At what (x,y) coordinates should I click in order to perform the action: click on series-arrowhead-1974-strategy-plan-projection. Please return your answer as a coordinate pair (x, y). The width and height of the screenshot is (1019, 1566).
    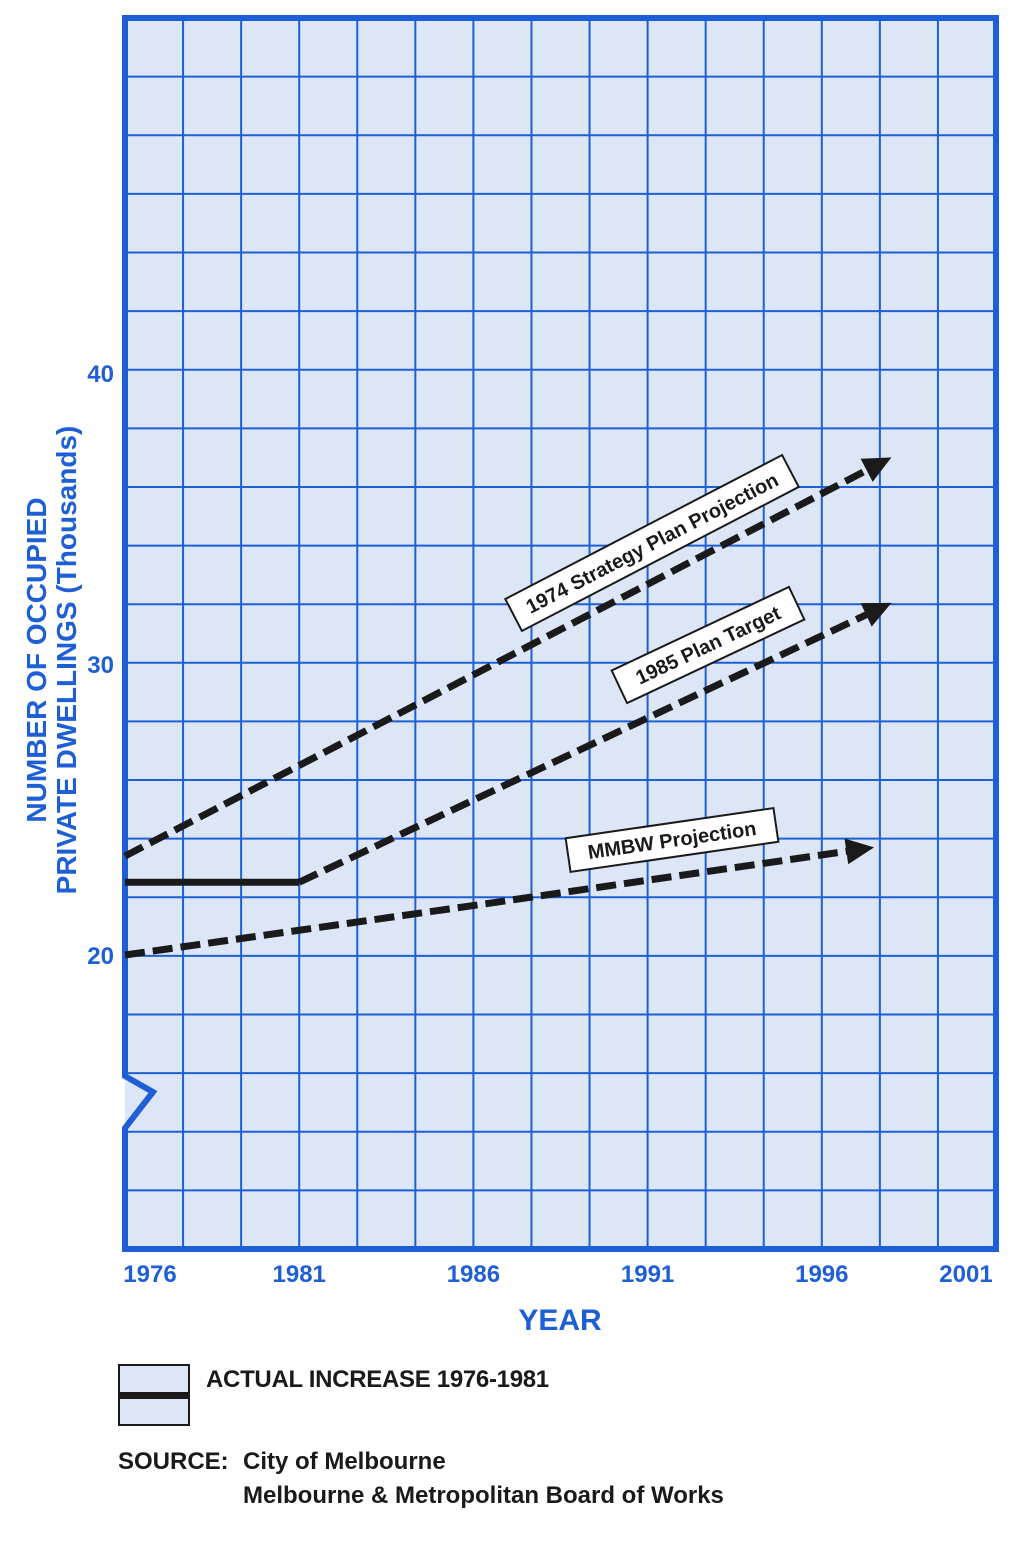
    Looking at the image, I should click on (876, 469).